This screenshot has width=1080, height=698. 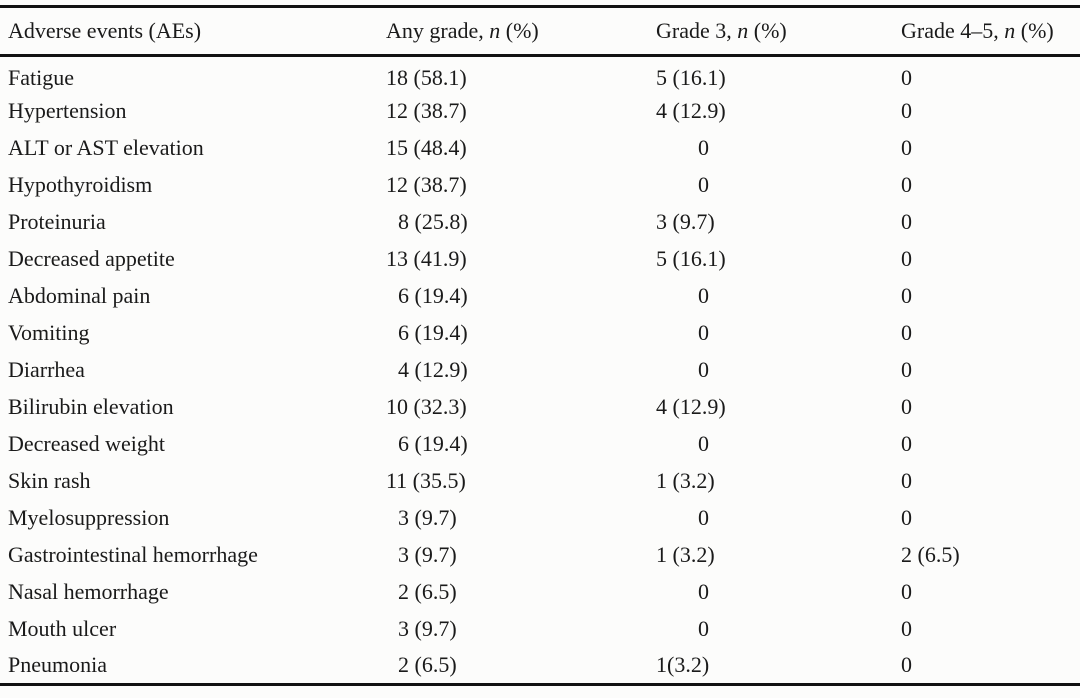 I want to click on table-row: Diarrhea 4 (12.9) 0 0, so click(x=540, y=370).